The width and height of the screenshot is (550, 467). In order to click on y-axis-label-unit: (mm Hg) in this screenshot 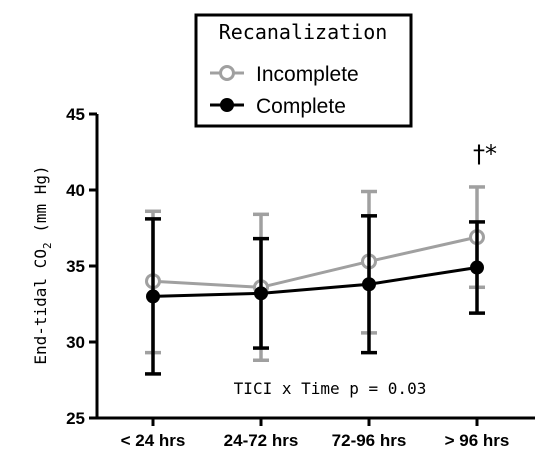, I will do `click(40, 203)`.